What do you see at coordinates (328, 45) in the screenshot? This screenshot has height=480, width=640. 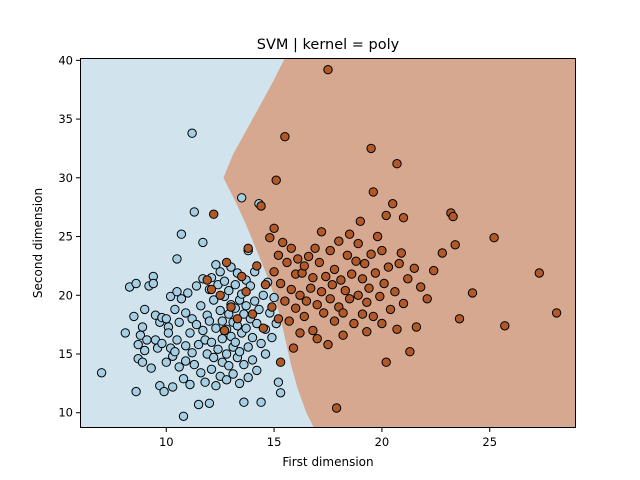 I see `chart-title: SVM | kernel = poly` at bounding box center [328, 45].